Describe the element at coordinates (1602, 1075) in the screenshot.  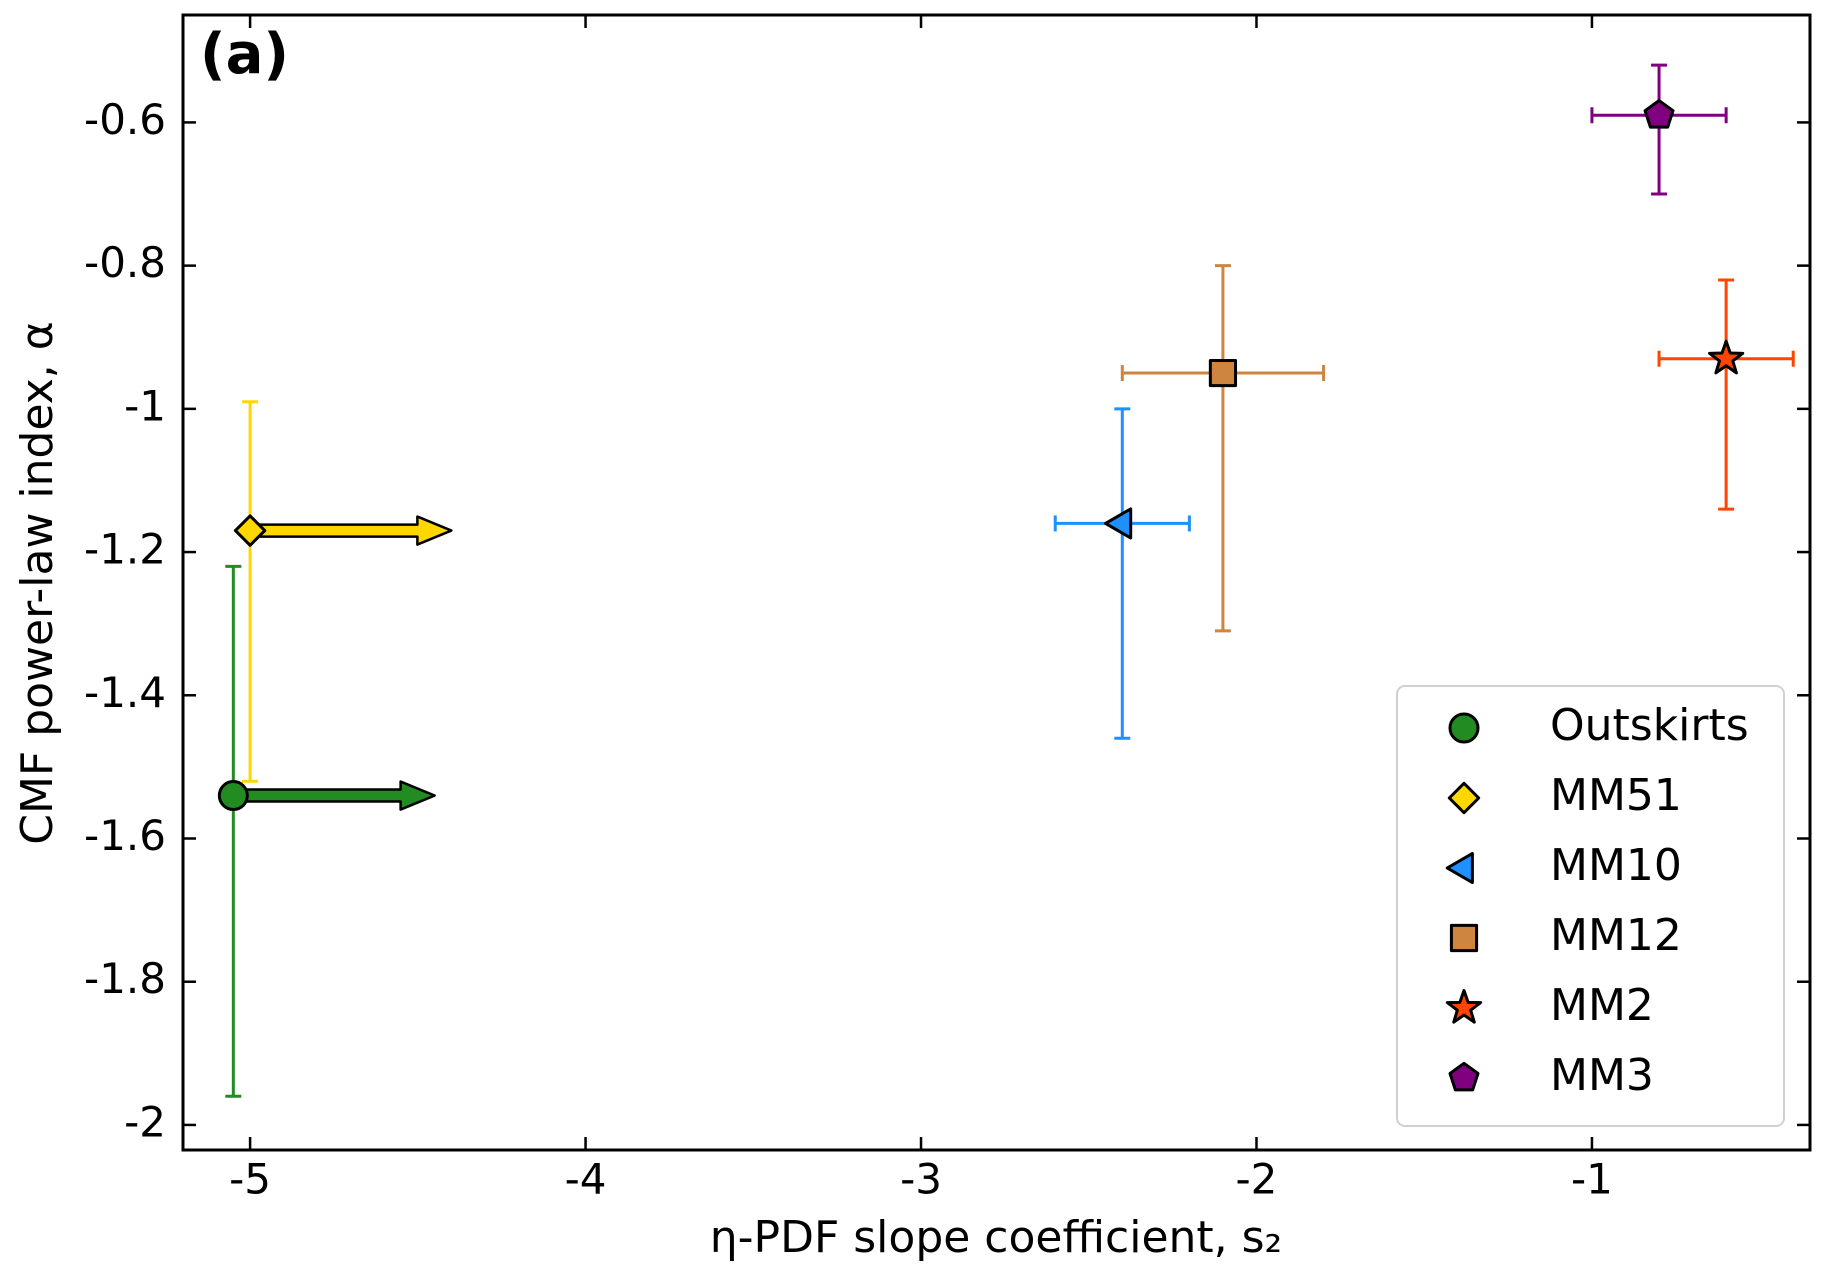
I see `legend-label: MM3` at that location.